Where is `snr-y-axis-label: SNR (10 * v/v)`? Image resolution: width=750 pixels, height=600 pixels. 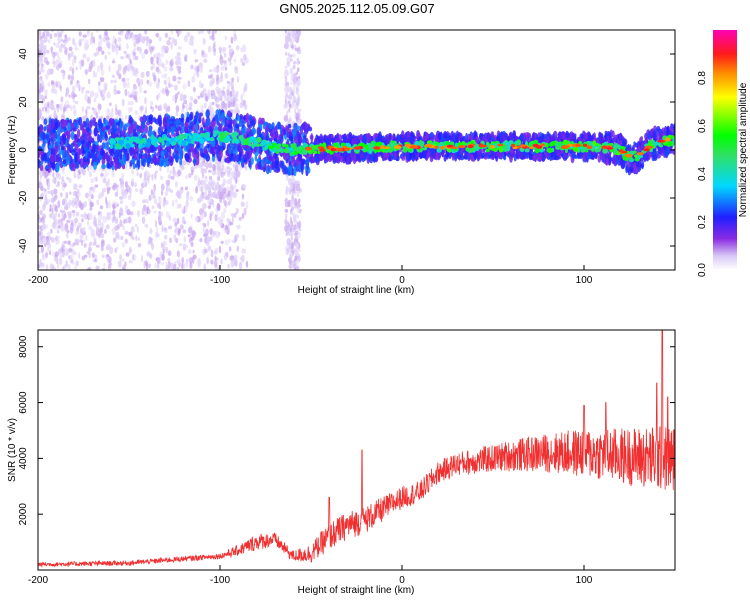
snr-y-axis-label: SNR (10 * v/v) is located at coordinates (12, 450).